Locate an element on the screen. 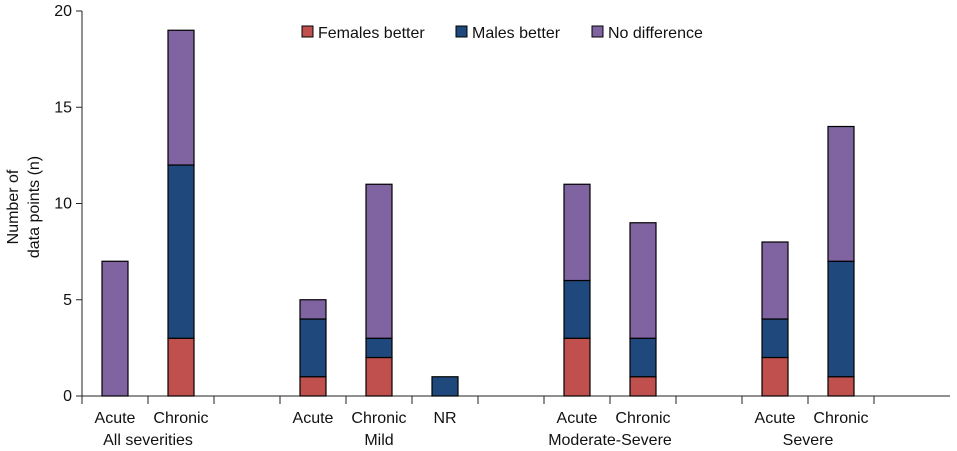 The width and height of the screenshot is (957, 451). legend-label-no-difference: No difference is located at coordinates (655, 33).